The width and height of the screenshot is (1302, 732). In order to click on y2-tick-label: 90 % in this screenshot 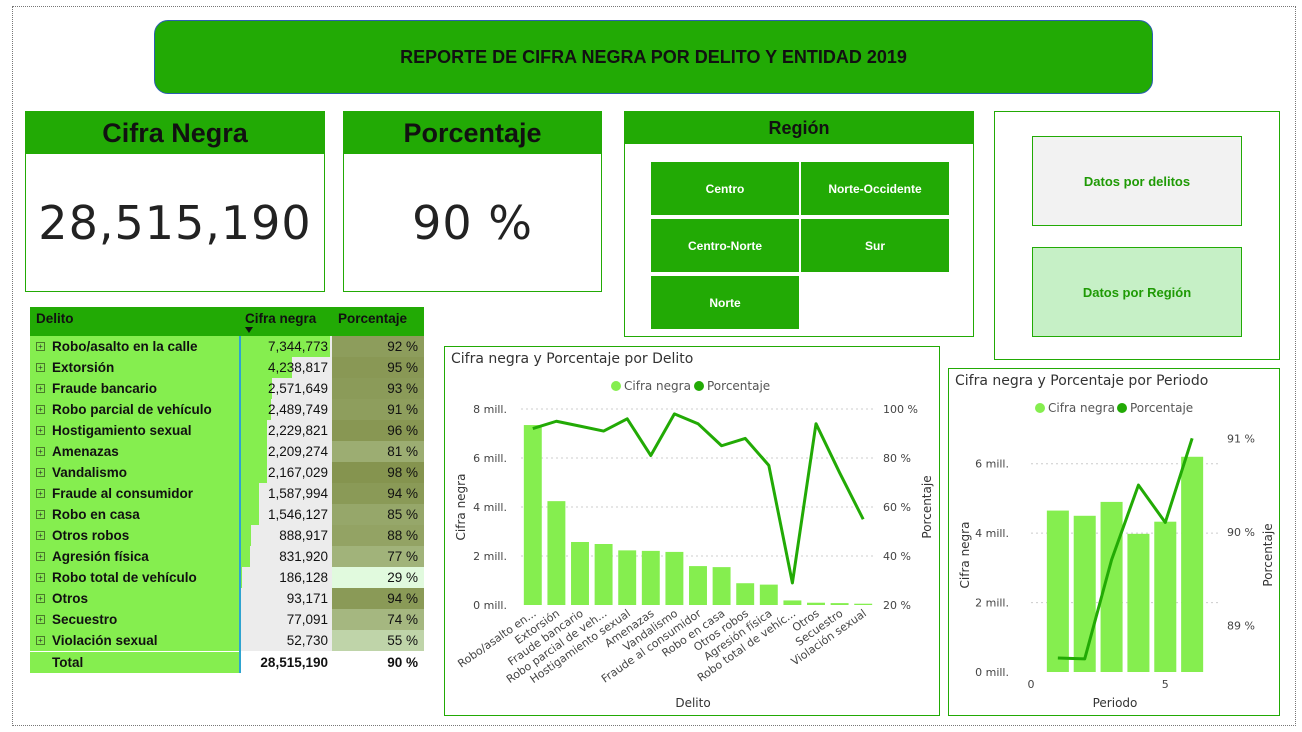, I will do `click(1241, 532)`.